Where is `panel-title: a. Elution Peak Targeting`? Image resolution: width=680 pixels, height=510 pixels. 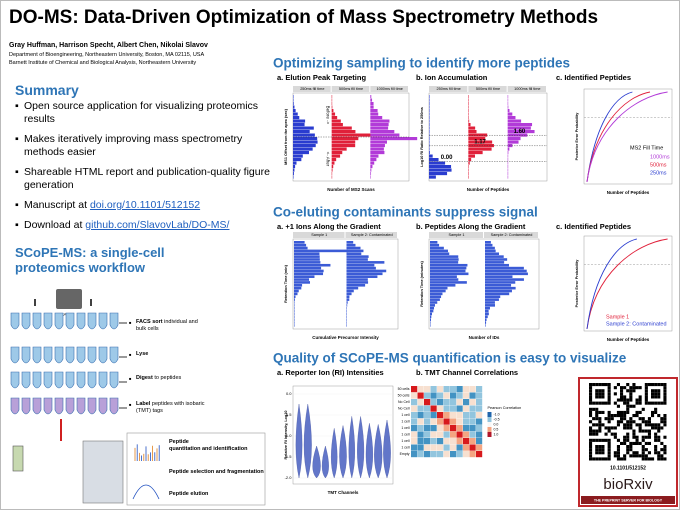
panel-title: a. Elution Peak Targeting is located at coordinates (321, 77).